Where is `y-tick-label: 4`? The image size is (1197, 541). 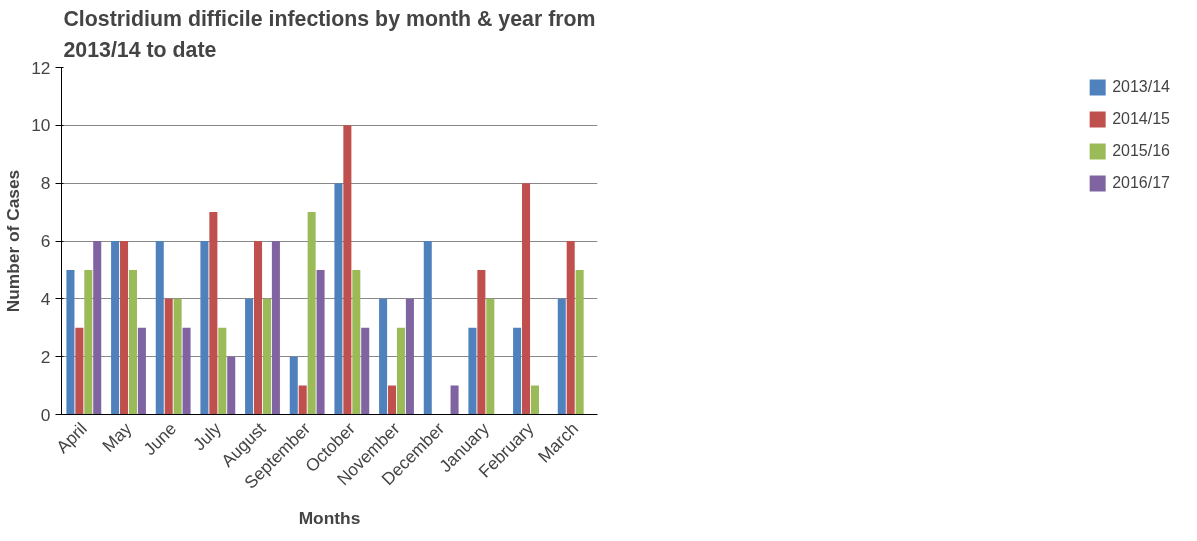 y-tick-label: 4 is located at coordinates (45, 298).